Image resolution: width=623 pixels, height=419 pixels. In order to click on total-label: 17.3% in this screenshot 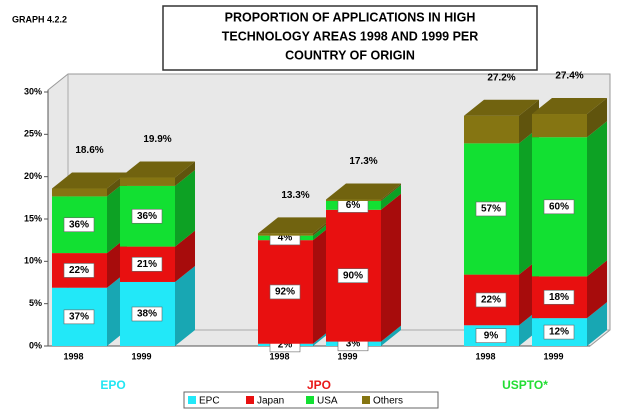, I will do `click(363, 161)`.